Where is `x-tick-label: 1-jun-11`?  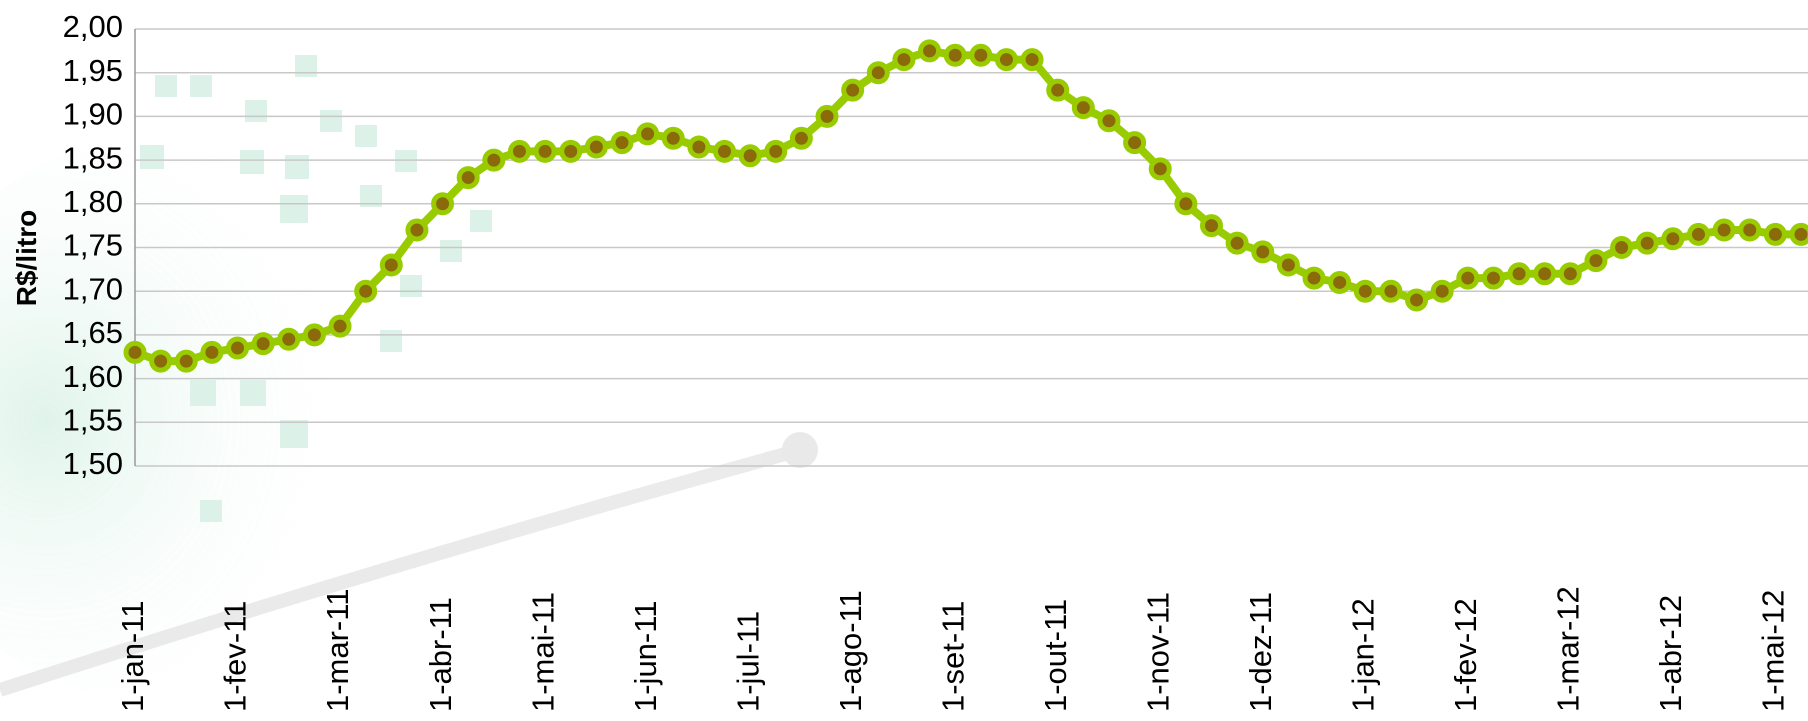
x-tick-label: 1-jun-11 is located at coordinates (645, 656).